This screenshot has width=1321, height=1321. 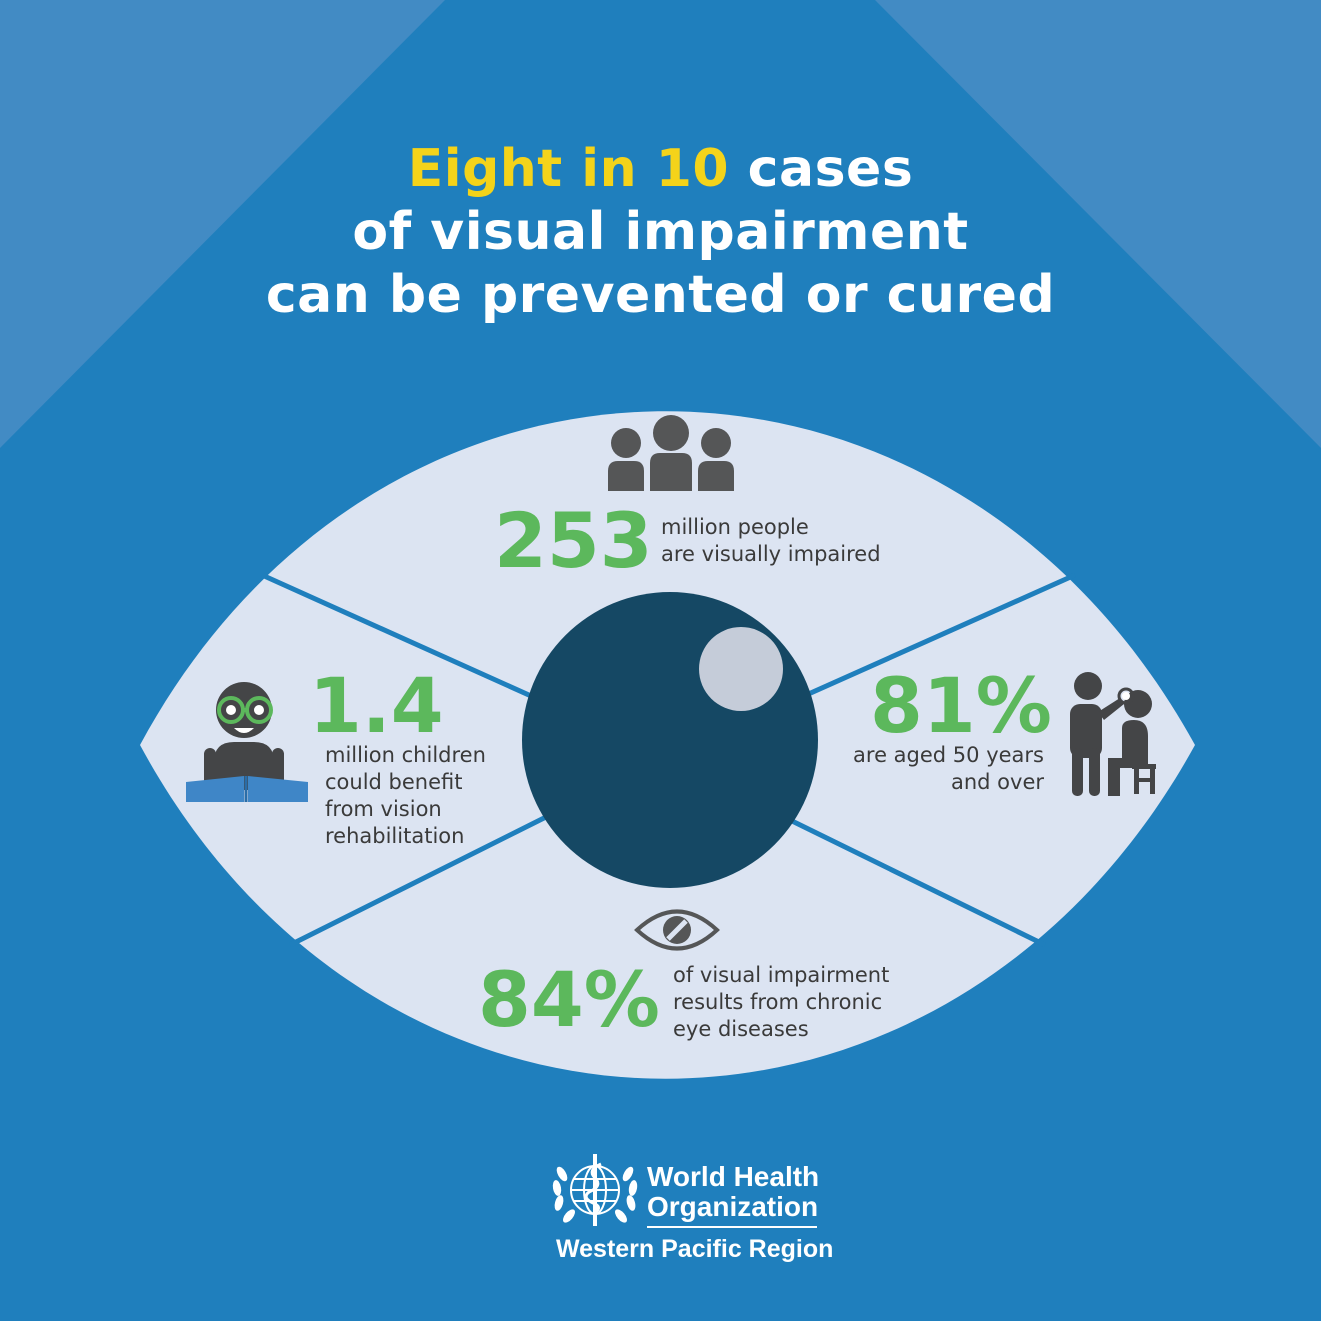 I want to click on eye-exam-icon, so click(x=1113, y=734).